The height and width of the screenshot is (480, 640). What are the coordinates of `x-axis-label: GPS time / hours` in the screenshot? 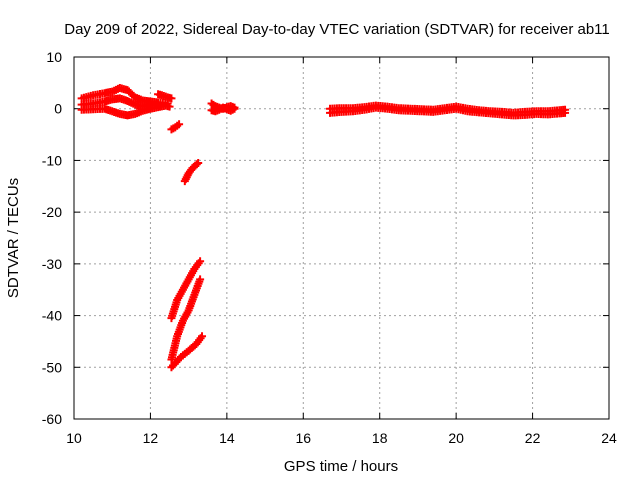 It's located at (341, 466).